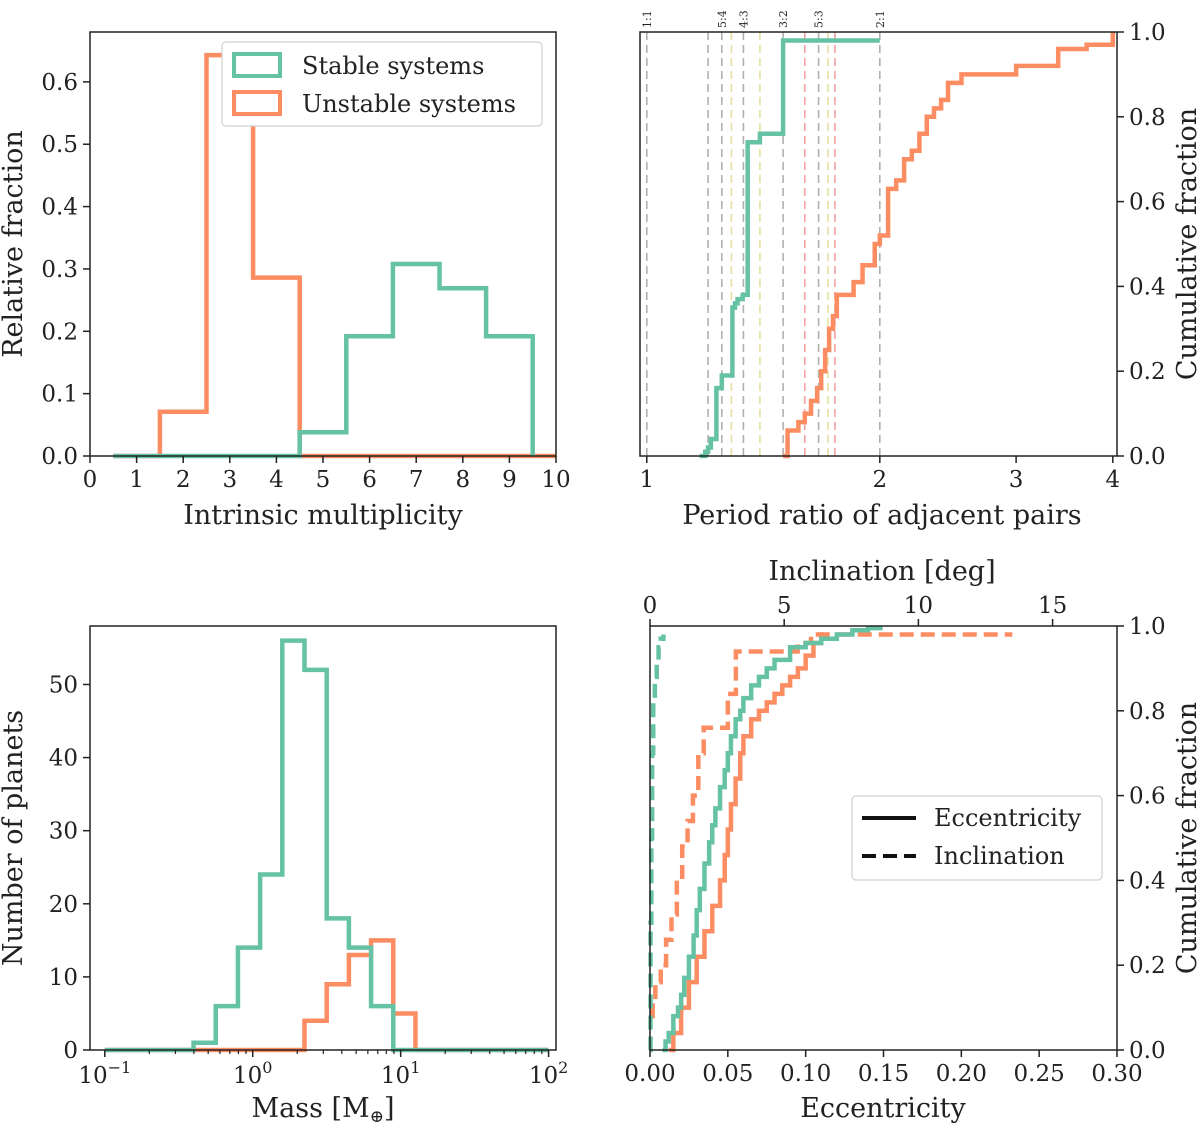 The image size is (1200, 1124). What do you see at coordinates (323, 515) in the screenshot?
I see `x-axis-title: Intrinsic multiplicity` at bounding box center [323, 515].